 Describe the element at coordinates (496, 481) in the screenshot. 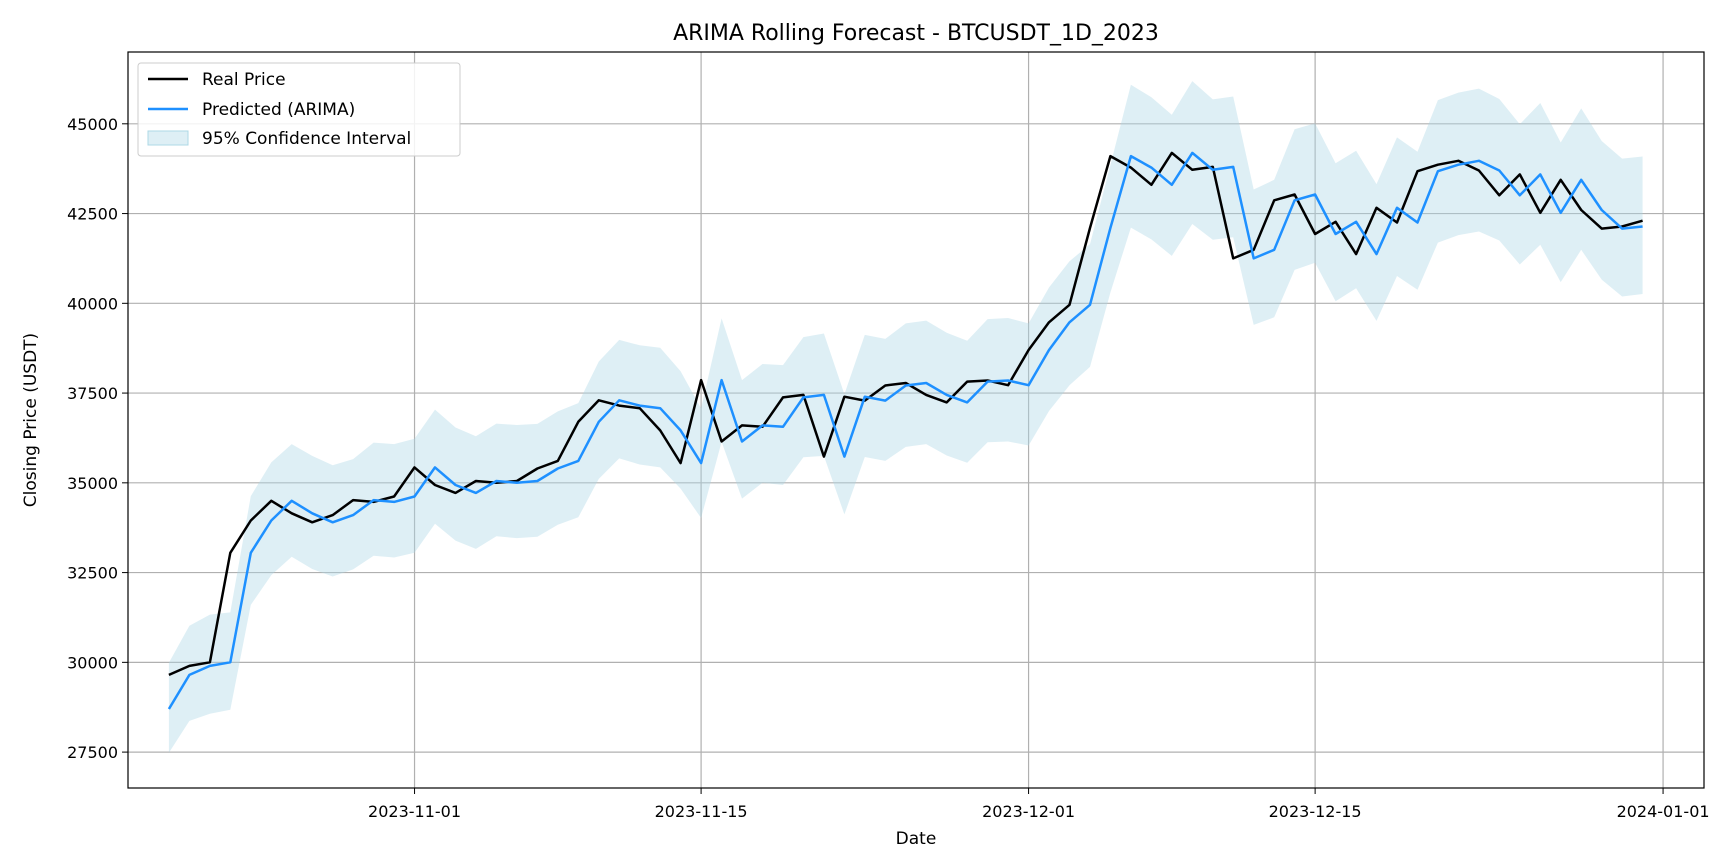

I see `predicted-arima-line-point: 2023-11-05: 35050` at that location.